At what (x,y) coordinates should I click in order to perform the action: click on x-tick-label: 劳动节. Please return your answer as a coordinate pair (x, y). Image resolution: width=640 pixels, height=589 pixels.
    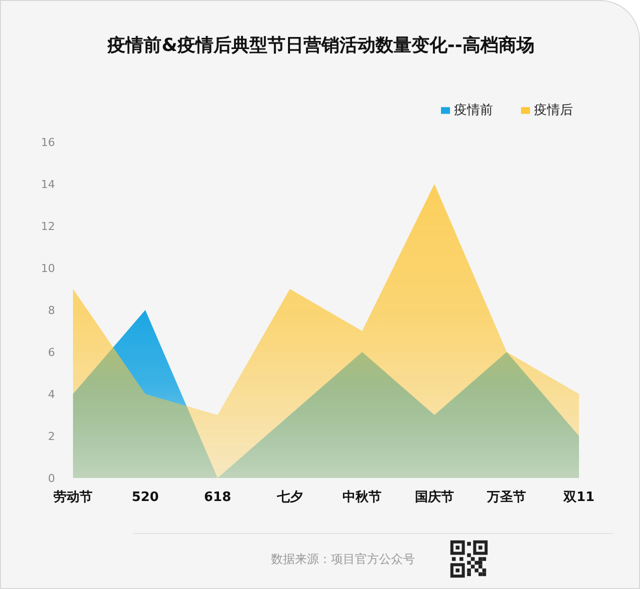
    Looking at the image, I should click on (73, 498).